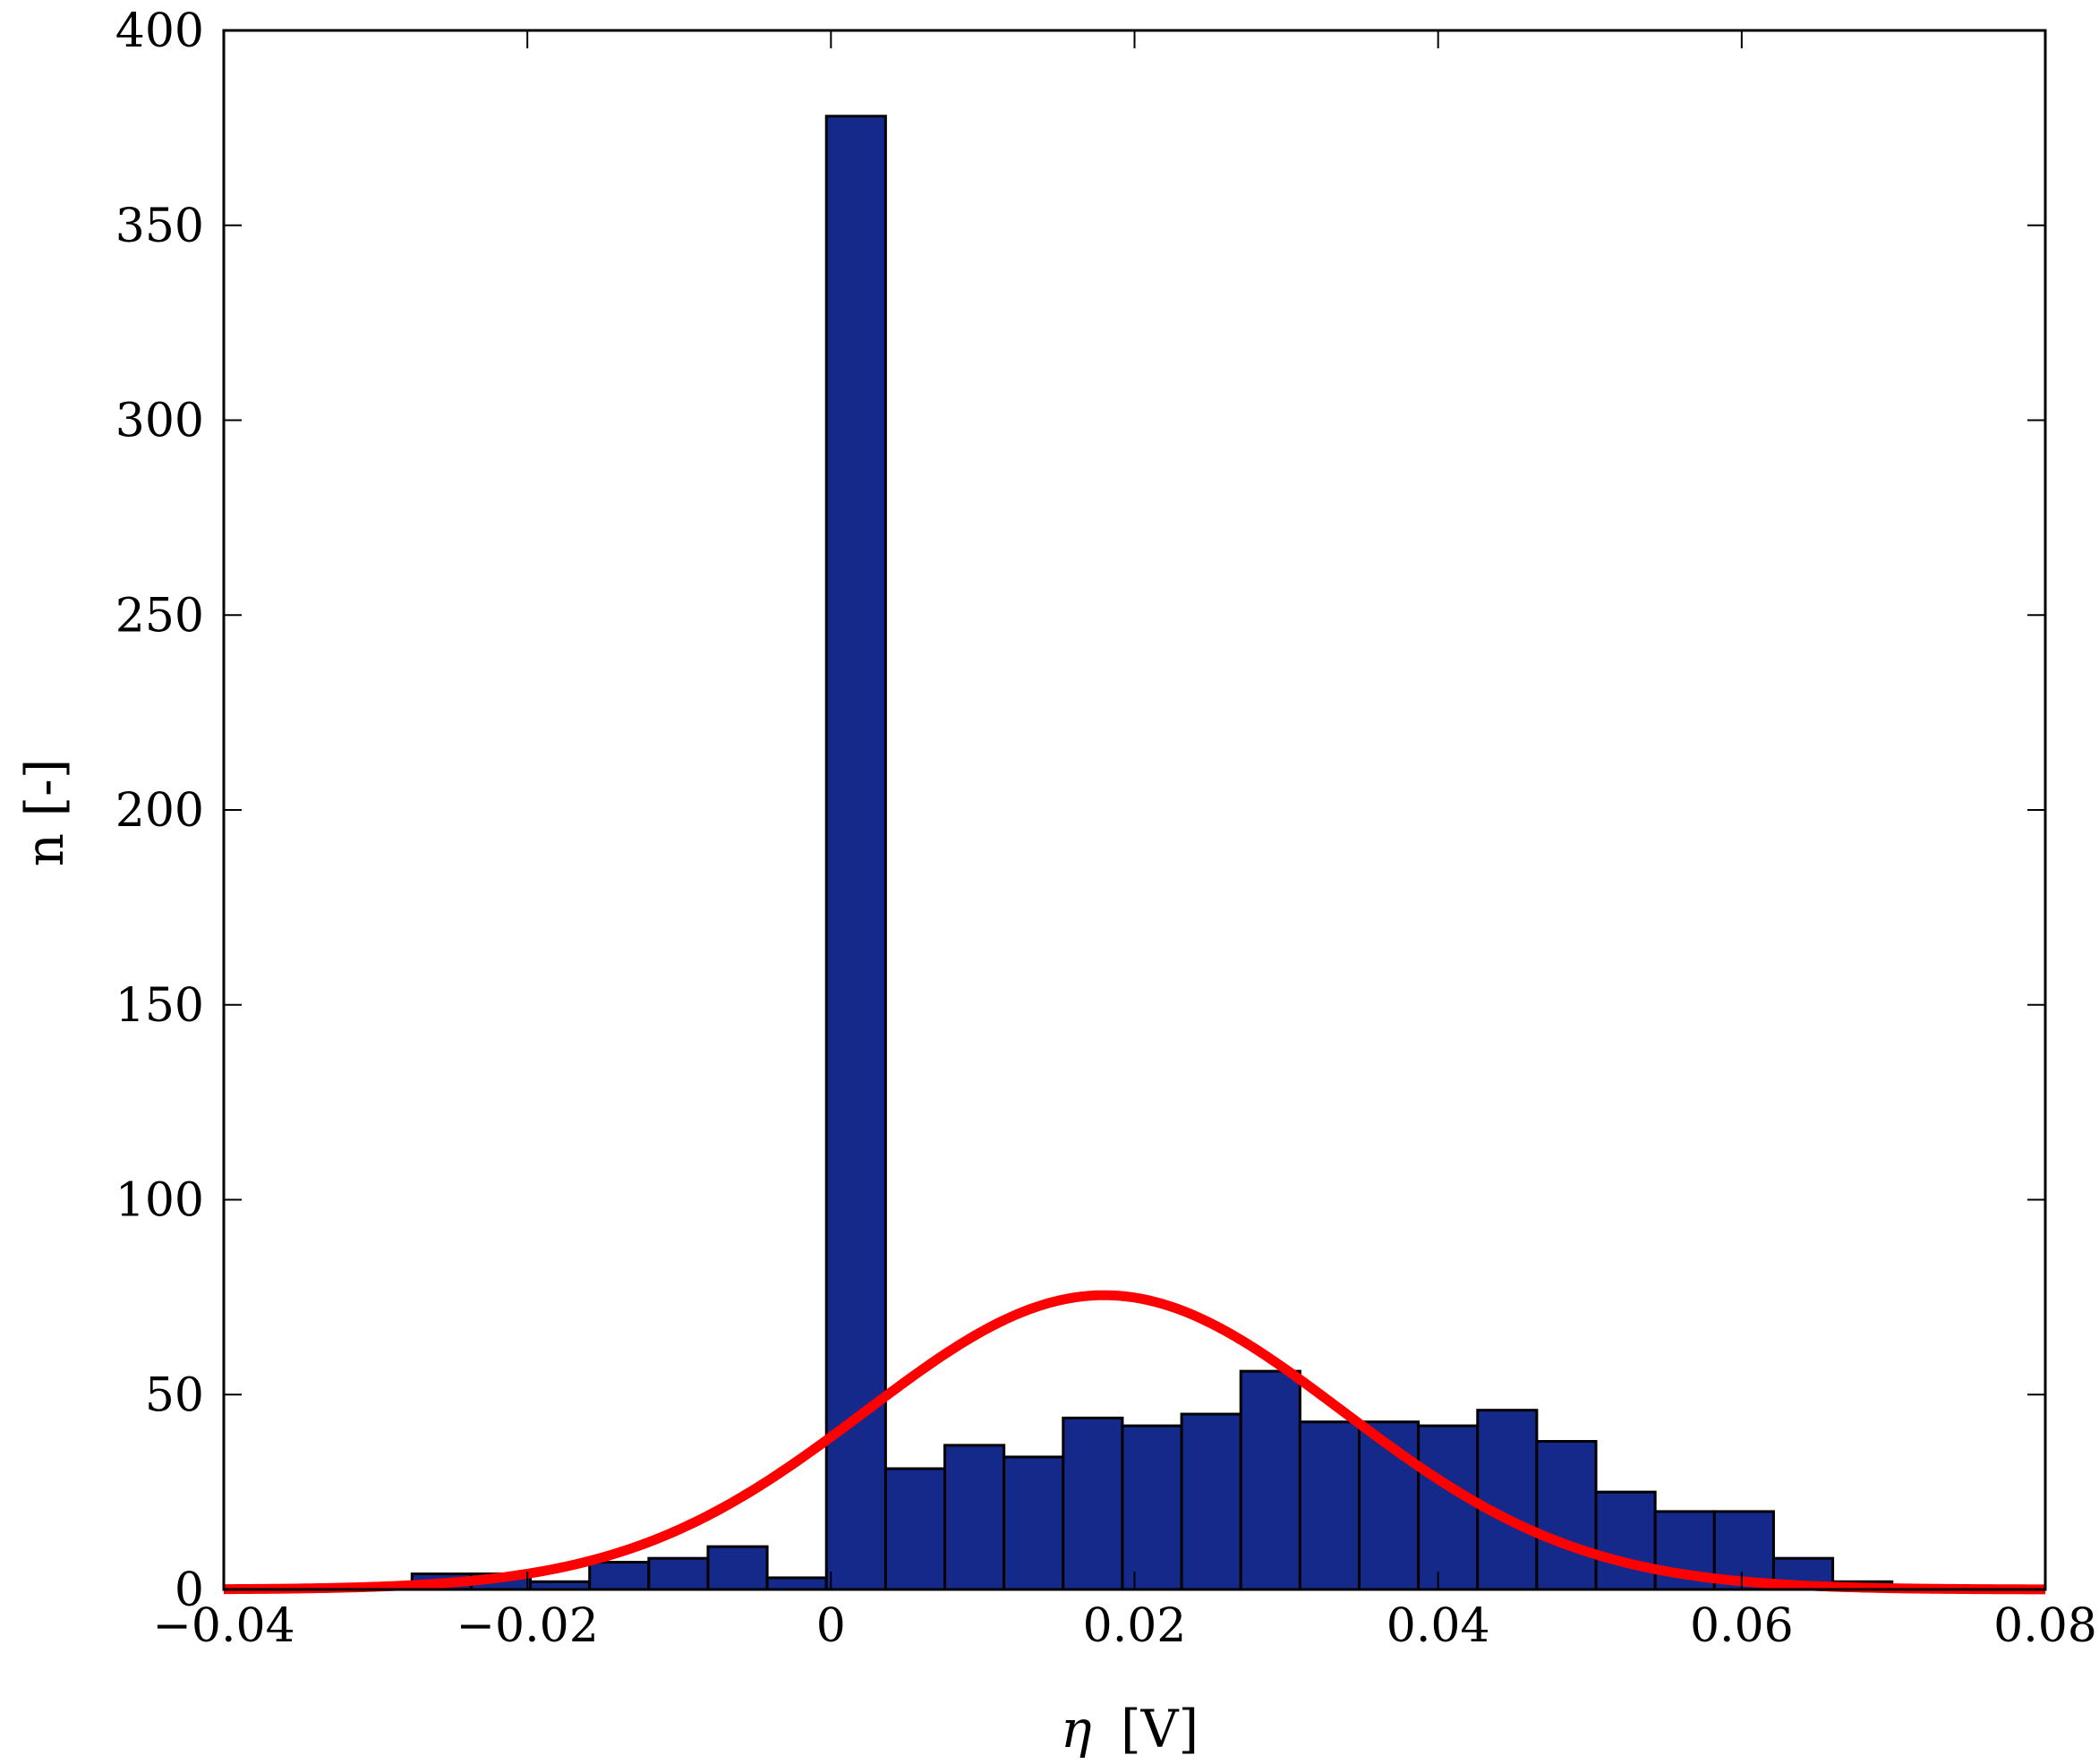  I want to click on y-tick-label: 0, so click(189, 1590).